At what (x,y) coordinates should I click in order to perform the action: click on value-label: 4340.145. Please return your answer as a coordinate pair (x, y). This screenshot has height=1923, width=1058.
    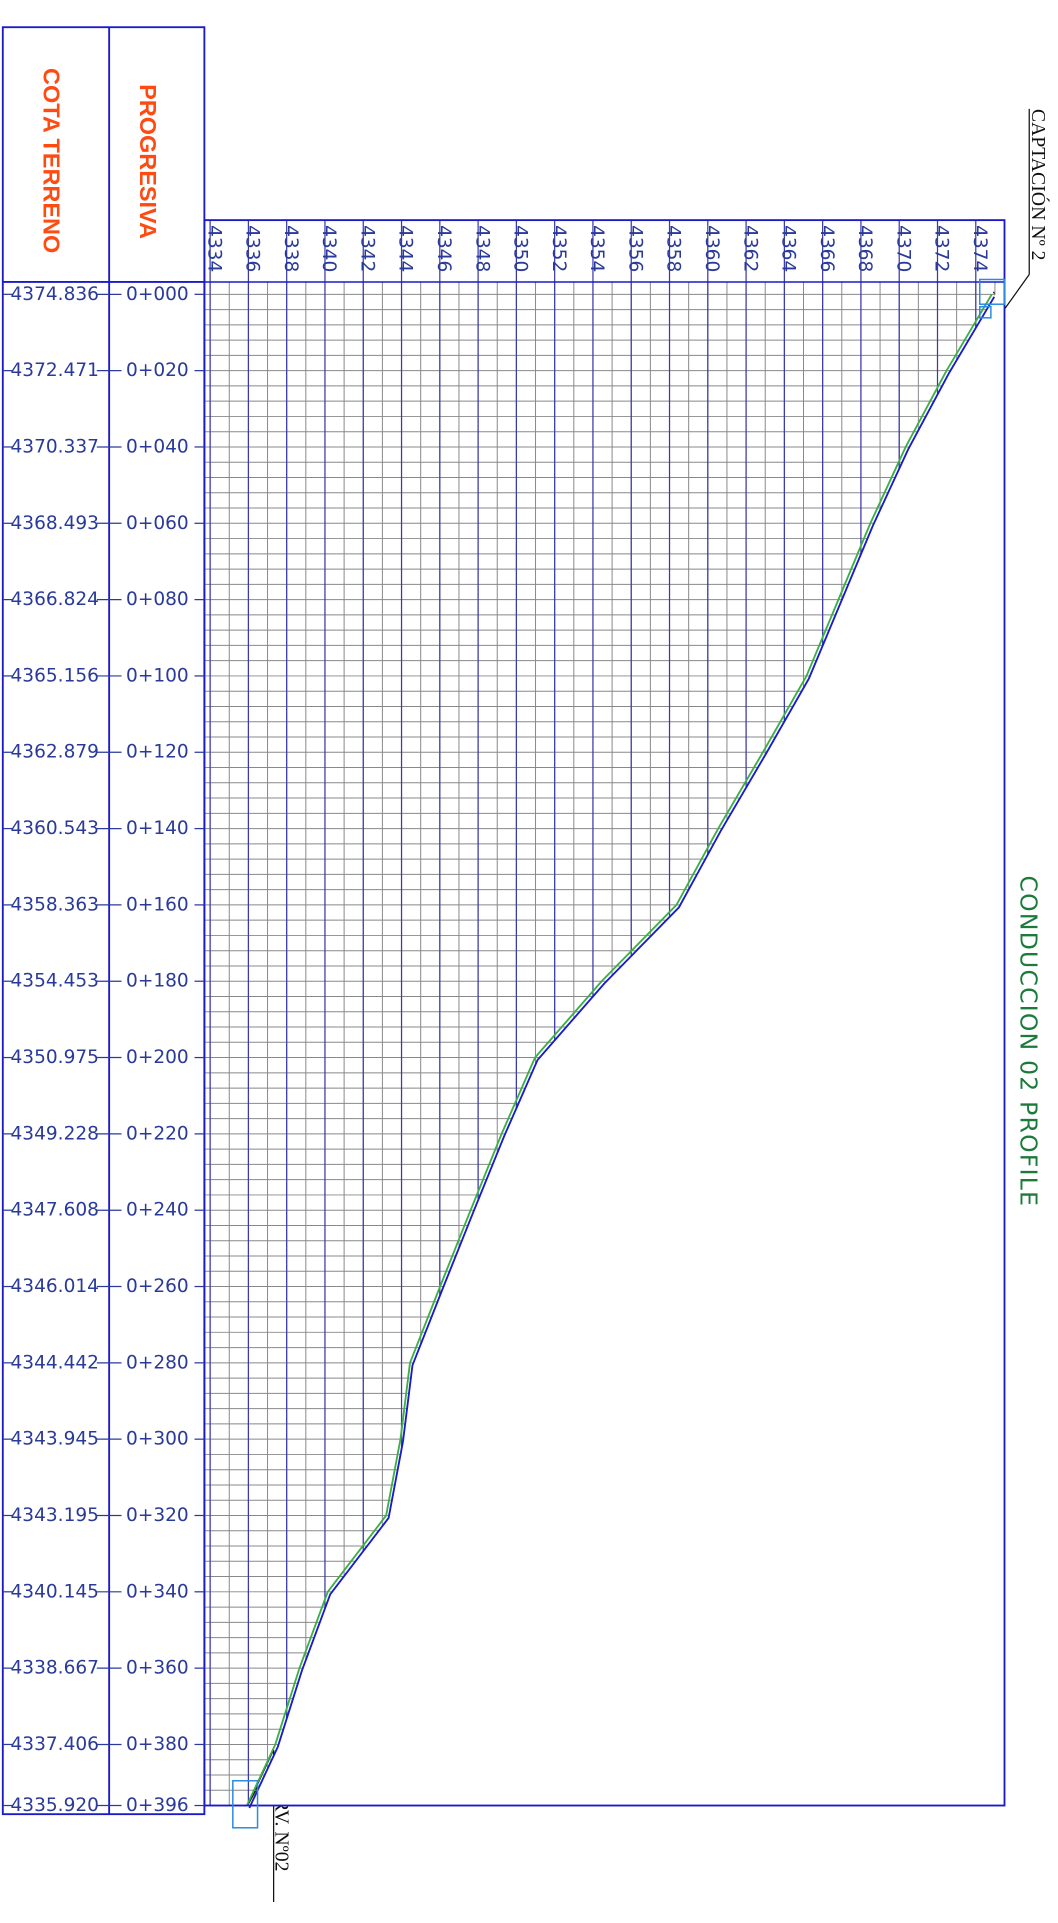
    Looking at the image, I should click on (55, 1591).